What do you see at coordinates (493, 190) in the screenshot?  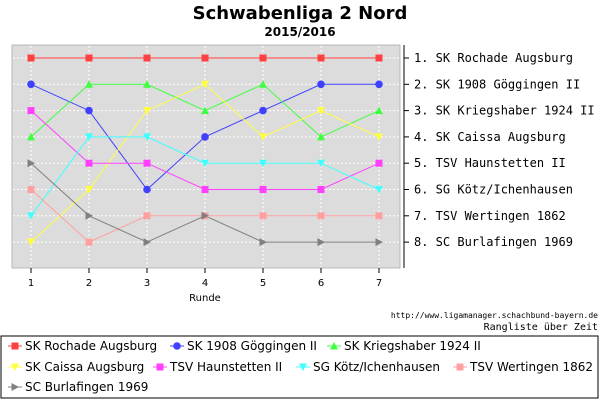 I see `rank-label: 6. SG Kötz/Ichenhausen` at bounding box center [493, 190].